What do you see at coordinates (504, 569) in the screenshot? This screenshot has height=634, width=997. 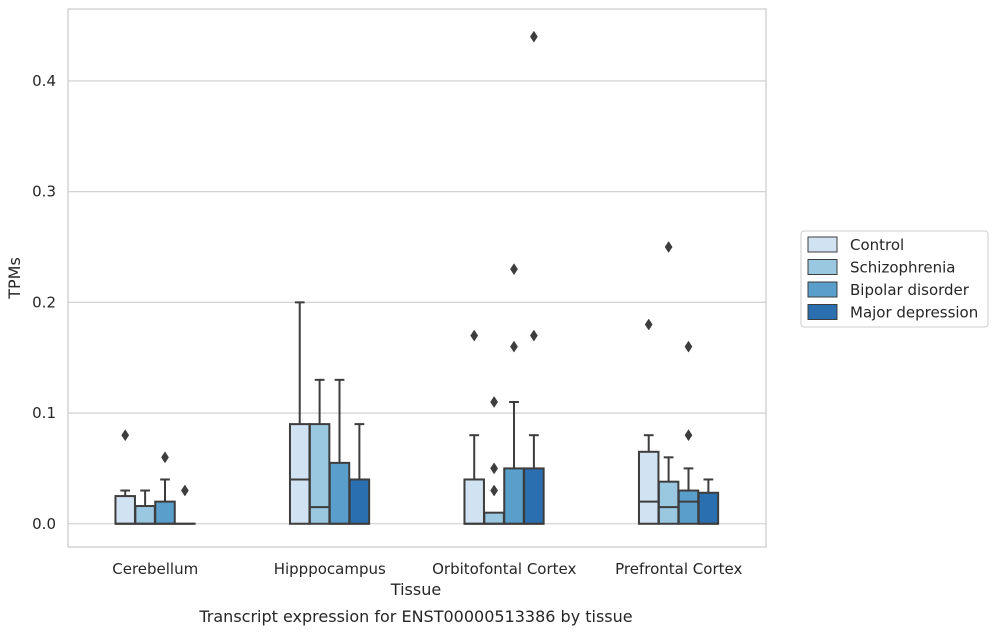 I see `x-tick-label: Orbitofontal Cortex` at bounding box center [504, 569].